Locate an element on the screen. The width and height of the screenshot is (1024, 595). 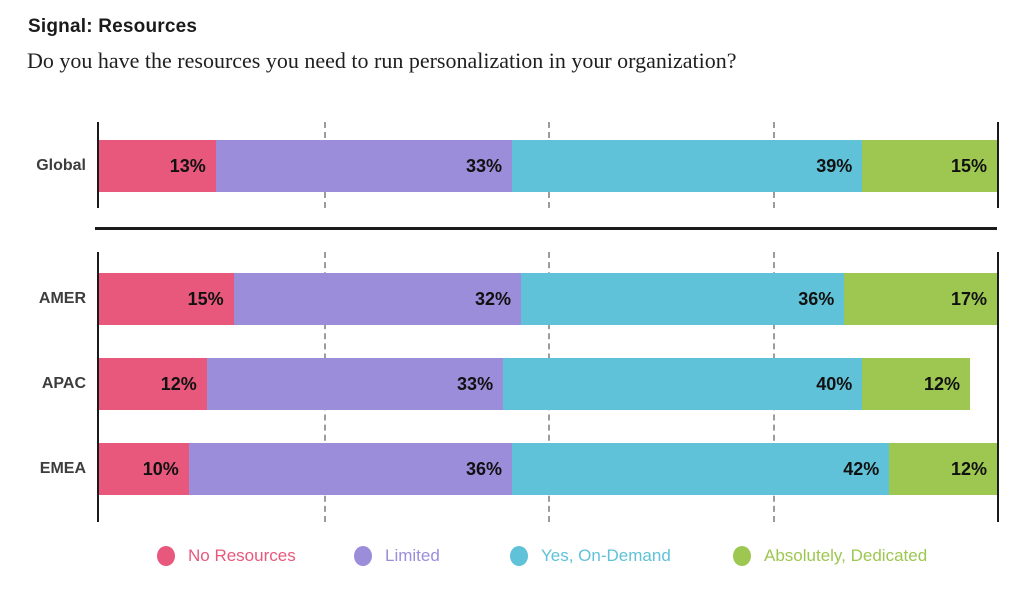
legend-item-yes-on-demand: Yes, On-Demand is located at coordinates (590, 556).